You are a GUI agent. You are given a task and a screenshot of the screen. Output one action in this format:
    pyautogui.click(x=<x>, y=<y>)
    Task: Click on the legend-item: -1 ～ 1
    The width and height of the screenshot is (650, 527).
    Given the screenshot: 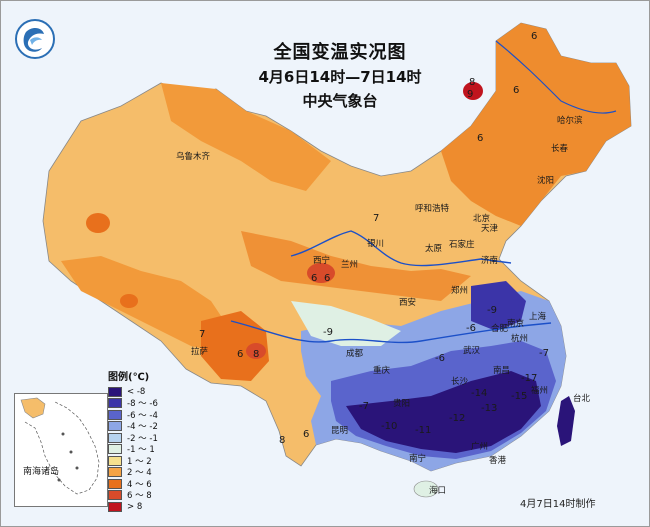 What is the action you would take?
    pyautogui.click(x=138, y=450)
    